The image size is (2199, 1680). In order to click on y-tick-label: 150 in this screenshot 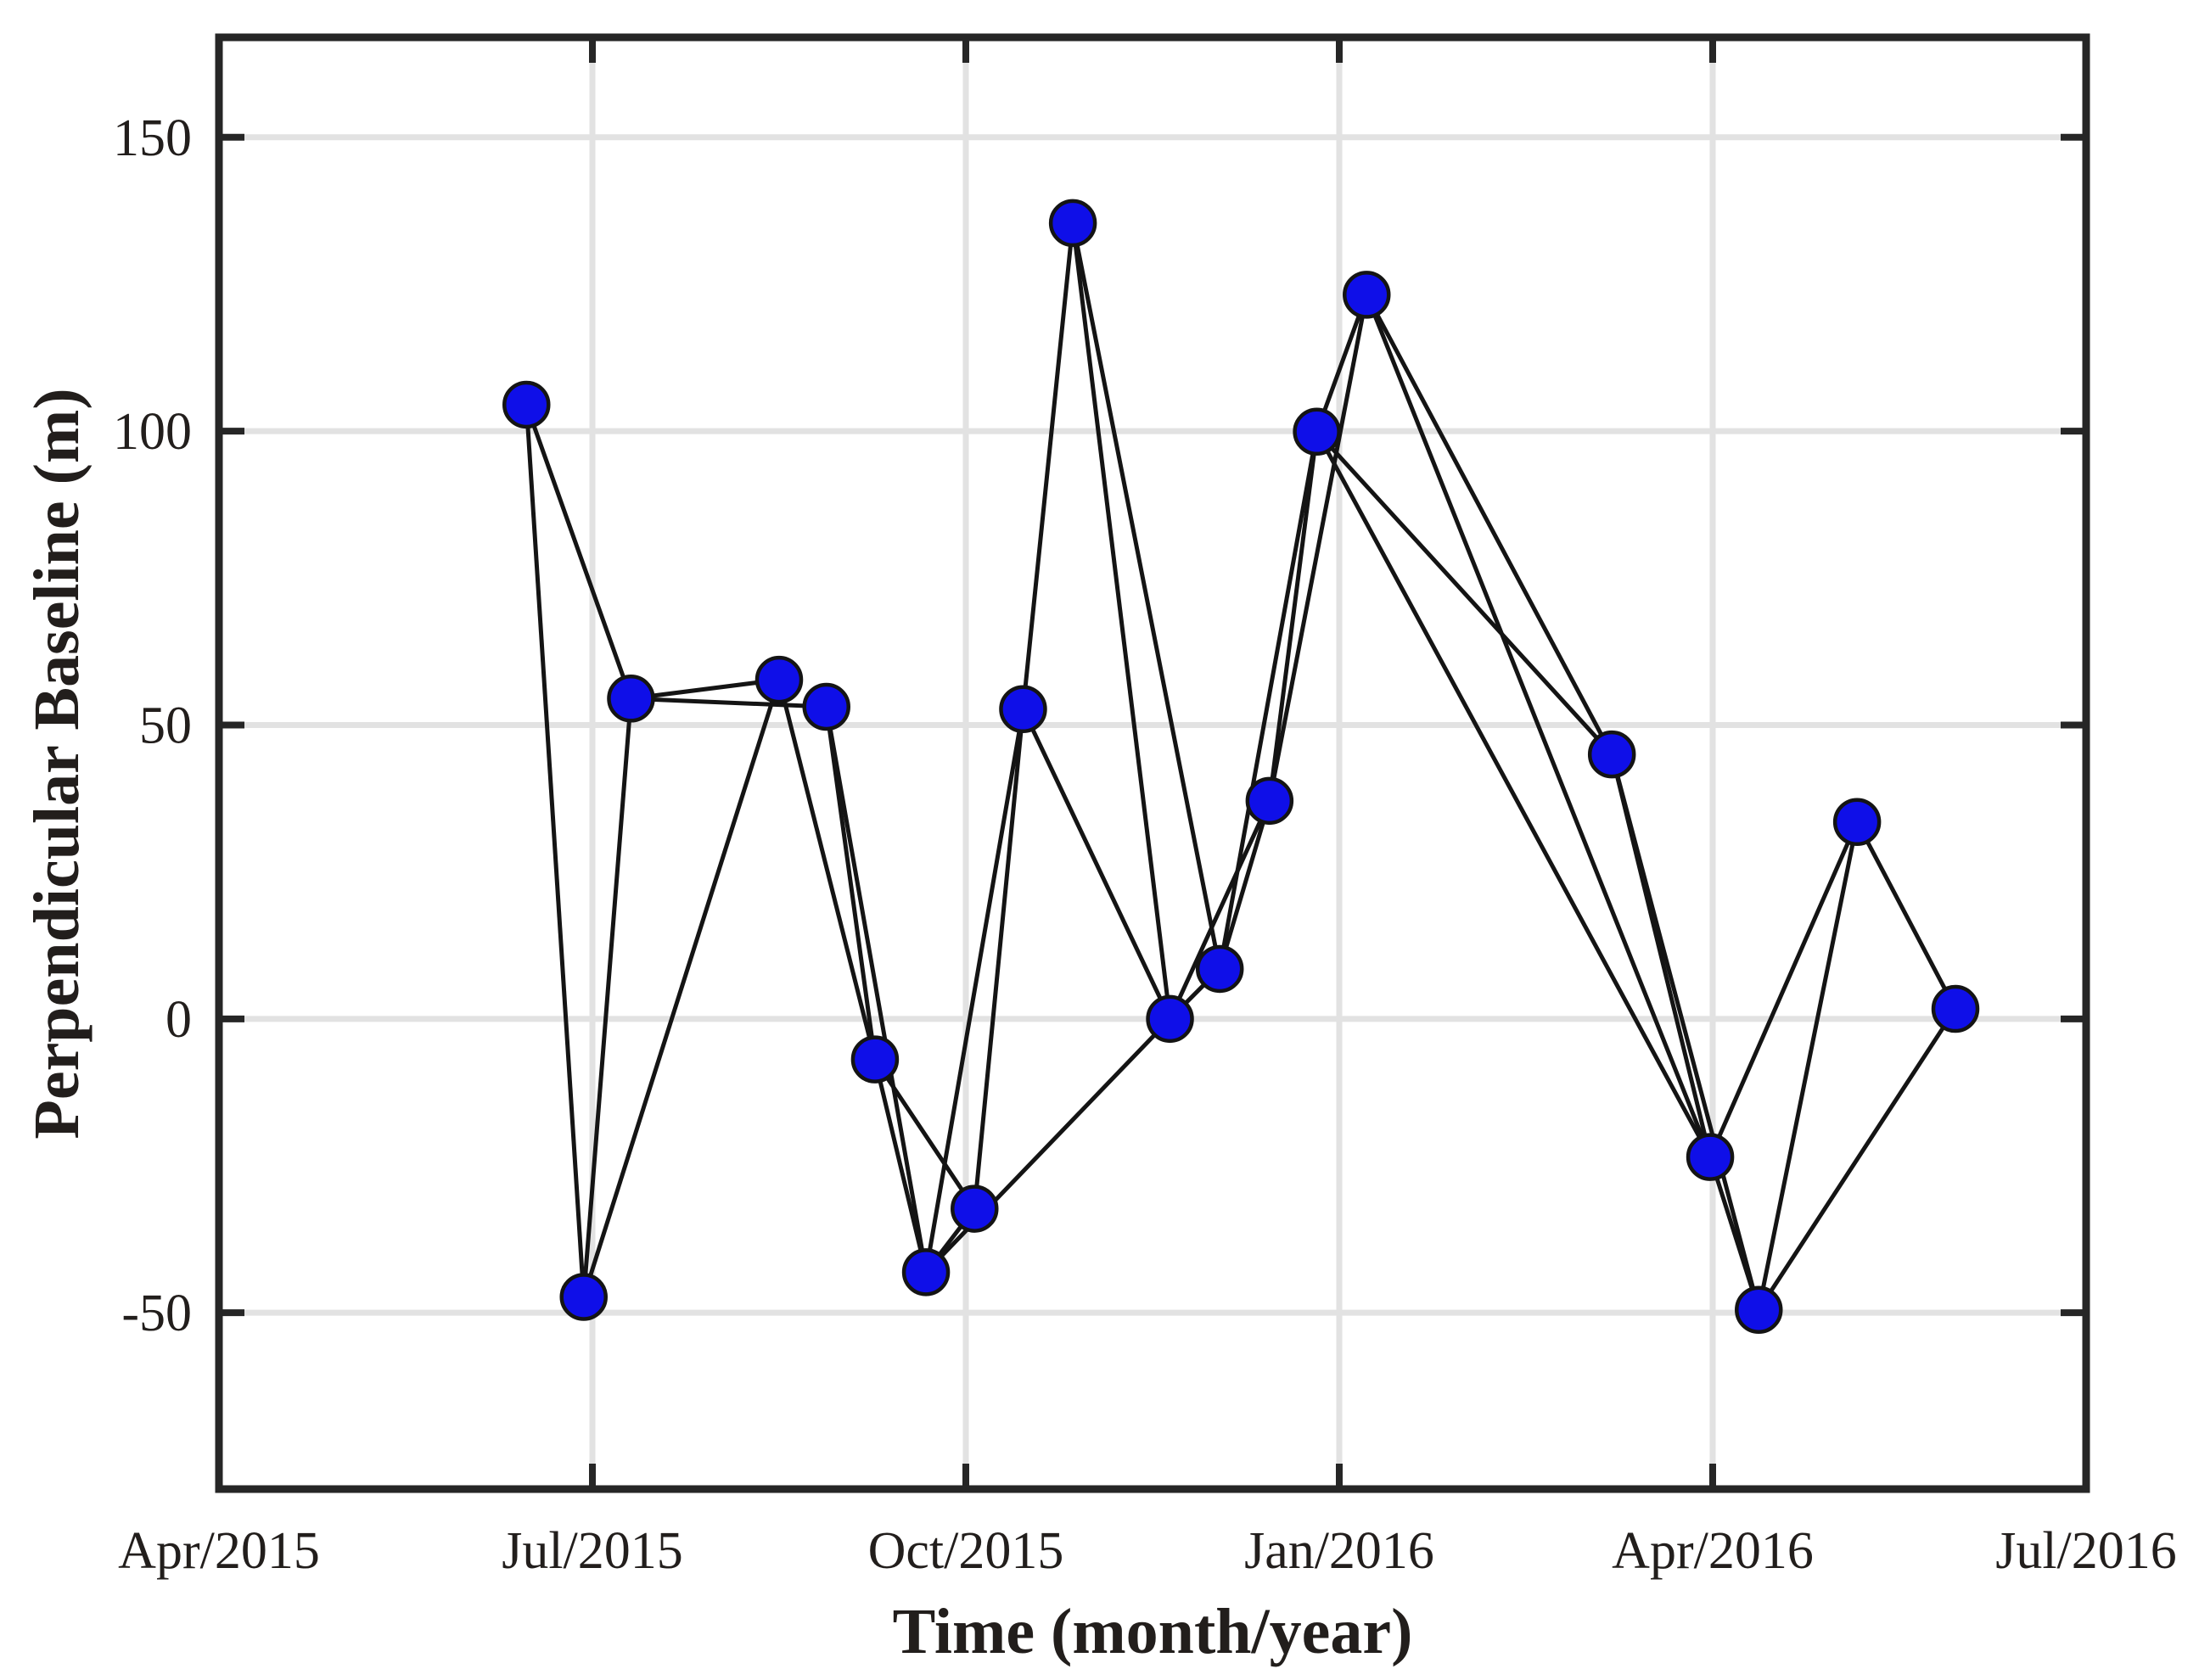, I will do `click(153, 138)`.